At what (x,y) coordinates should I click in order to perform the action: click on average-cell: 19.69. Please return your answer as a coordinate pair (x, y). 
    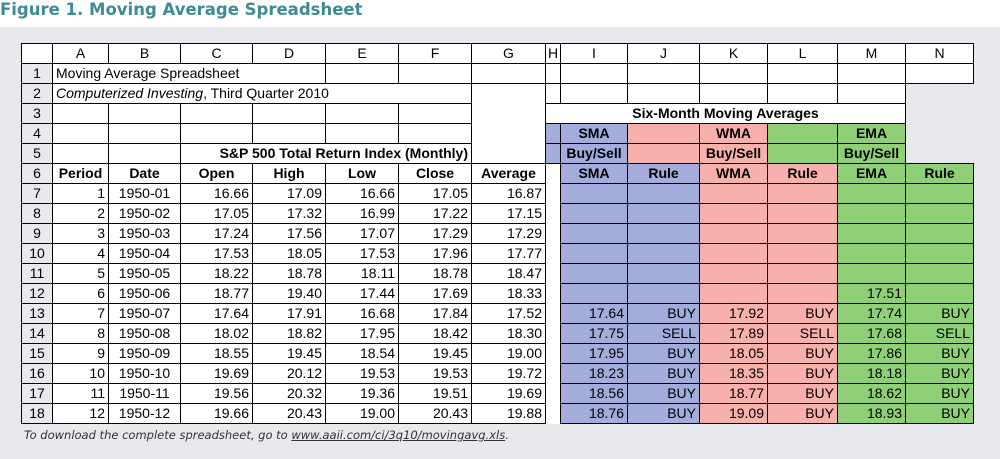
    Looking at the image, I should click on (508, 393).